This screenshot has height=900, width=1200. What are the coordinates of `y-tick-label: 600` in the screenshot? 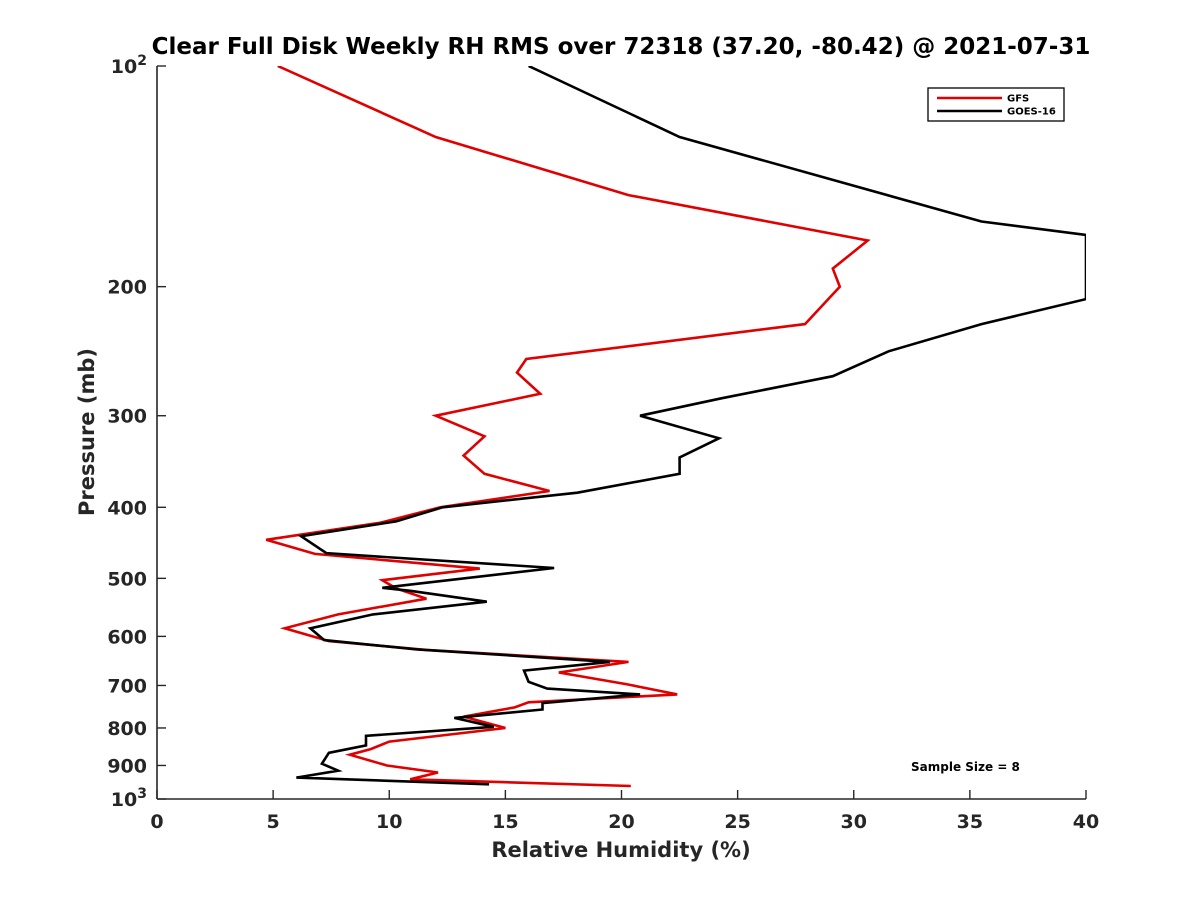 It's located at (127, 637).